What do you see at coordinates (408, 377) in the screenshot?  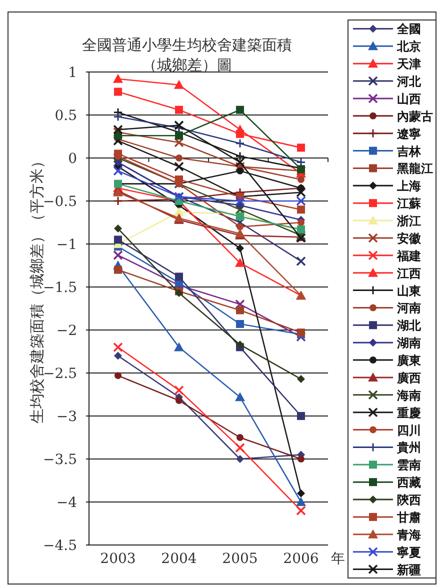 I see `legend-label: 廣西` at bounding box center [408, 377].